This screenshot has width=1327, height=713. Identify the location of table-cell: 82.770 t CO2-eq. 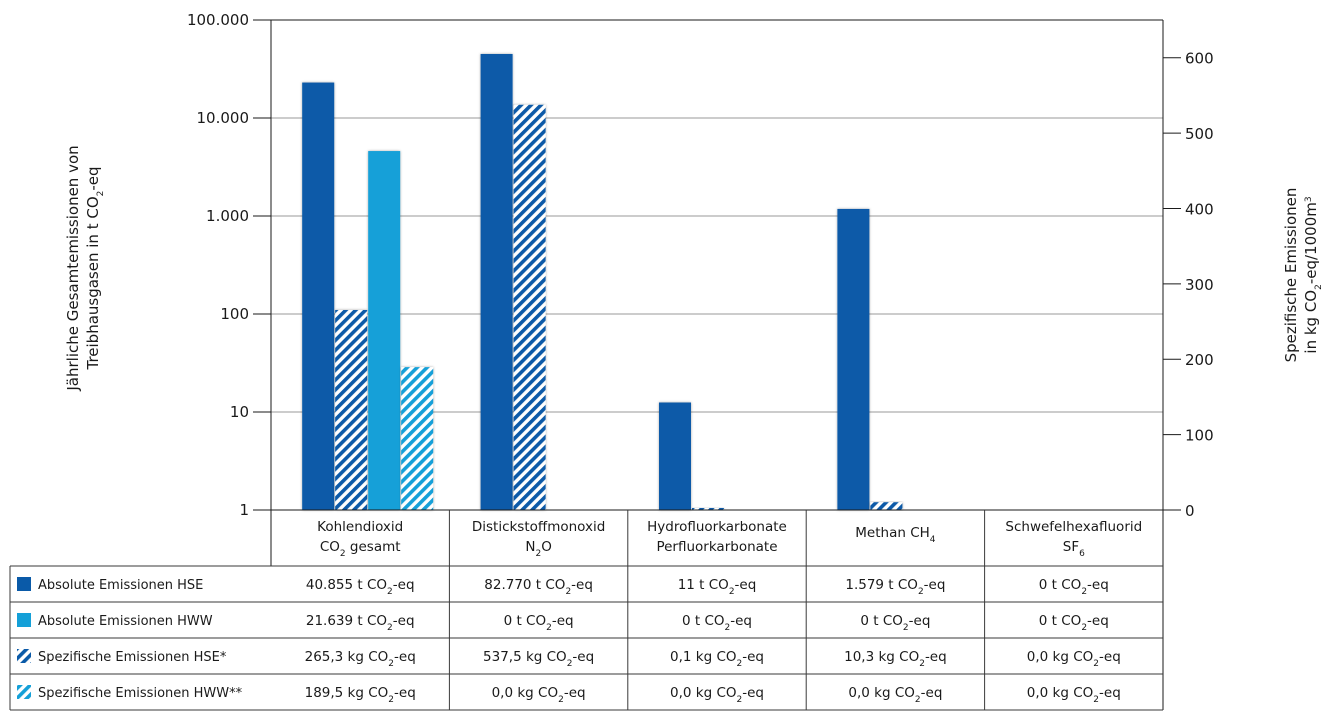
(538, 587).